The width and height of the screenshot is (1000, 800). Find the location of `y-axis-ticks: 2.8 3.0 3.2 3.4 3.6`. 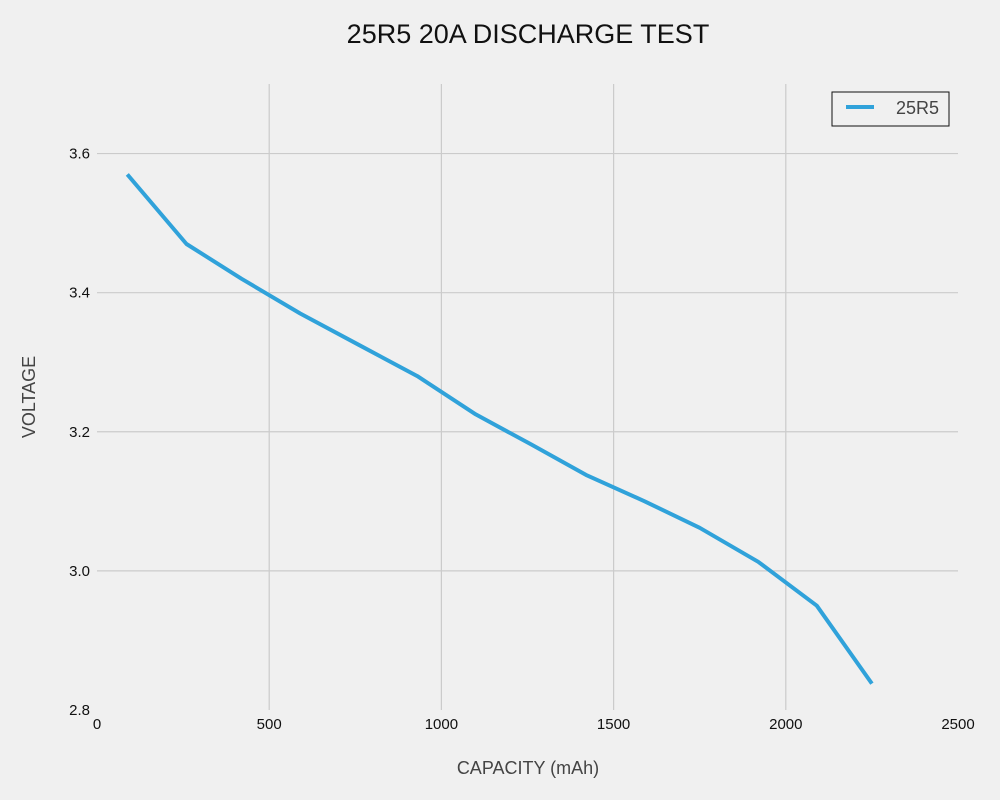

y-axis-ticks: 2.8 3.0 3.2 3.4 3.6 is located at coordinates (79, 432).